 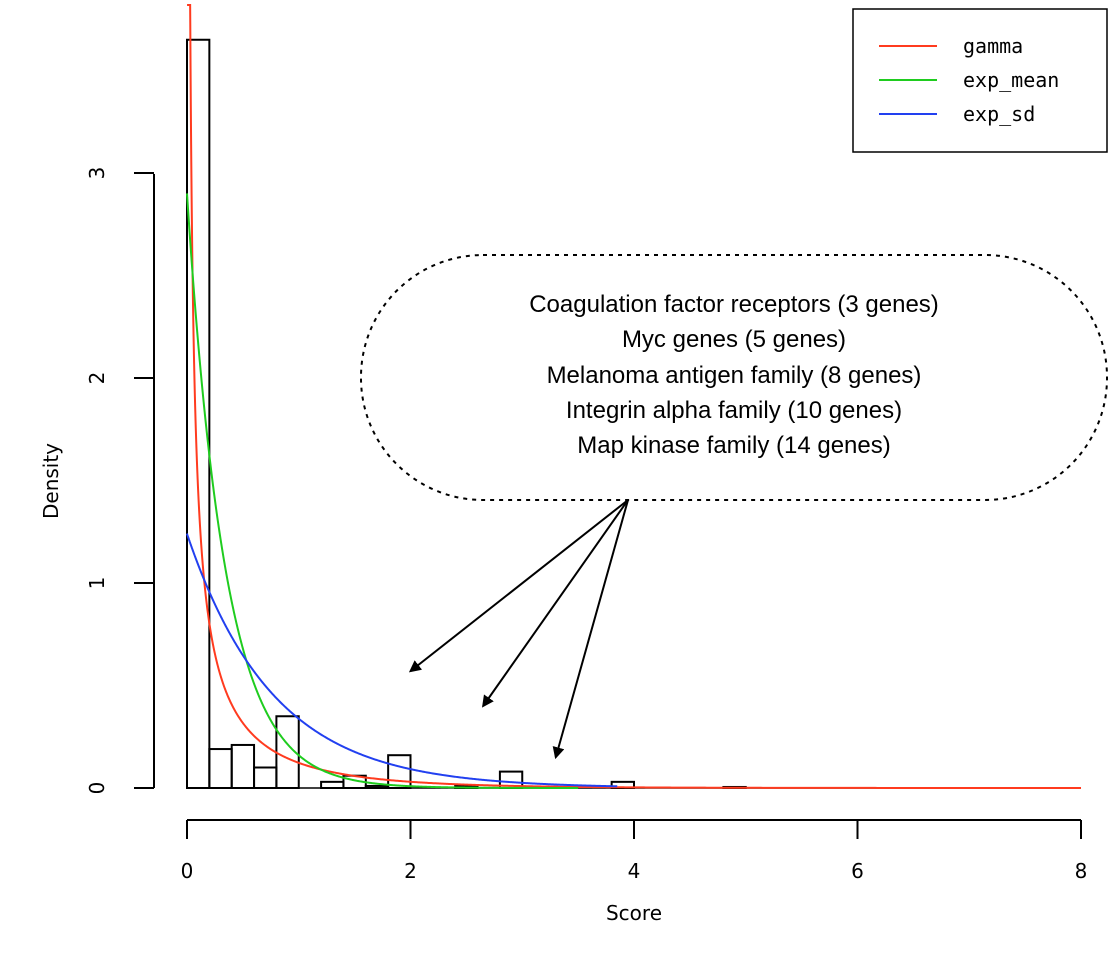 I want to click on y-tick-label: 3, so click(x=97, y=173).